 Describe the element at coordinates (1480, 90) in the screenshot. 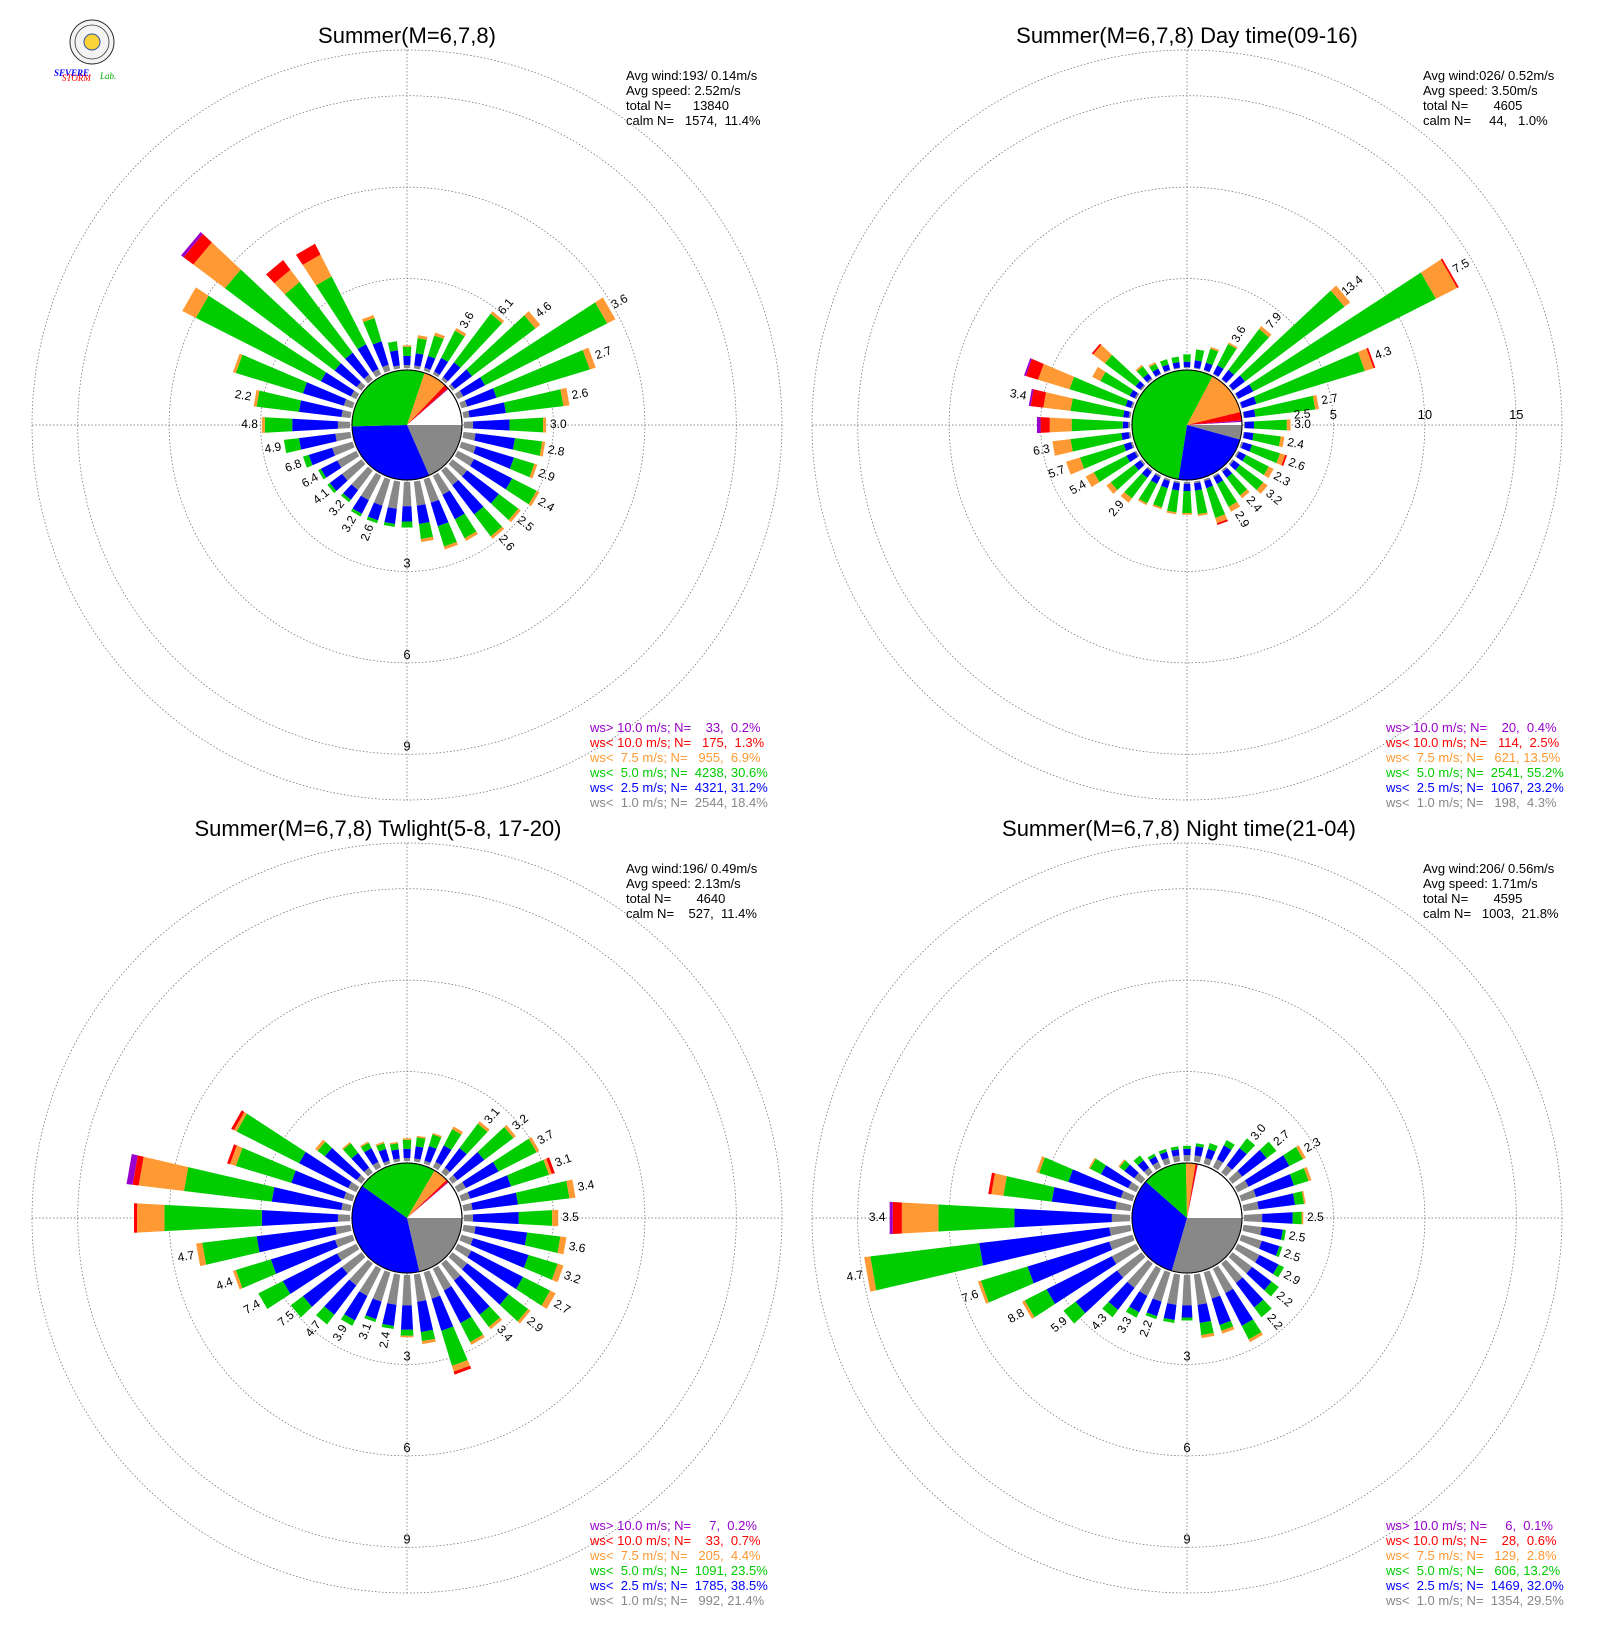

I see `stats-avg-speed: Avg speed: 3.50m/s` at that location.